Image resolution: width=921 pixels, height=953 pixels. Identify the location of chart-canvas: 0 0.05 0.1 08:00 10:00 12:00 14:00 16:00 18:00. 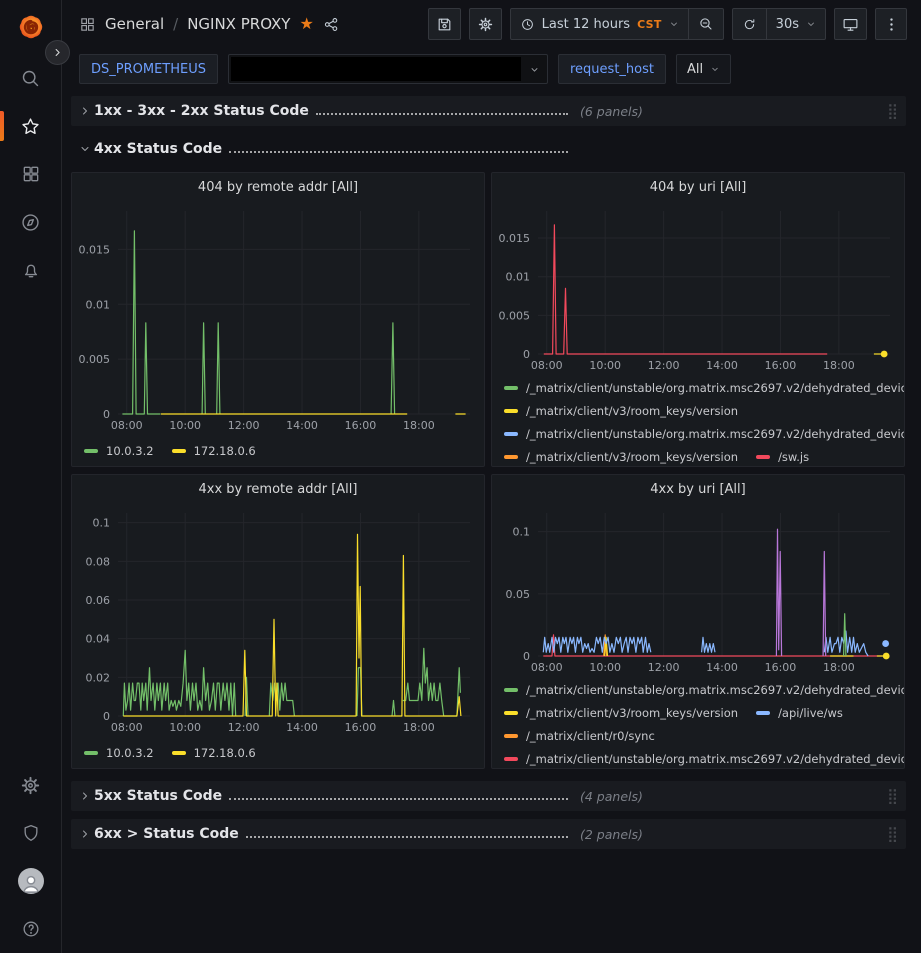
(698, 590).